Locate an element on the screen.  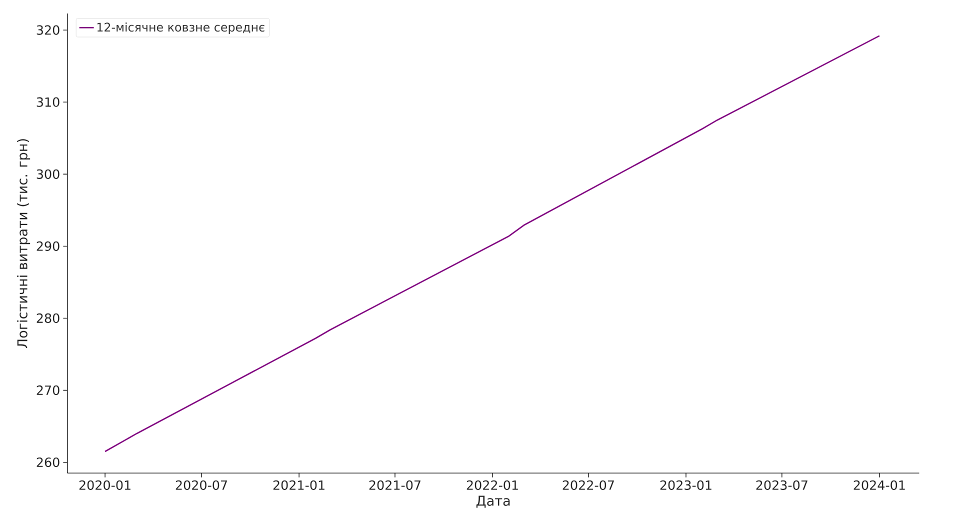
x-axis-title: Дата is located at coordinates (493, 502).